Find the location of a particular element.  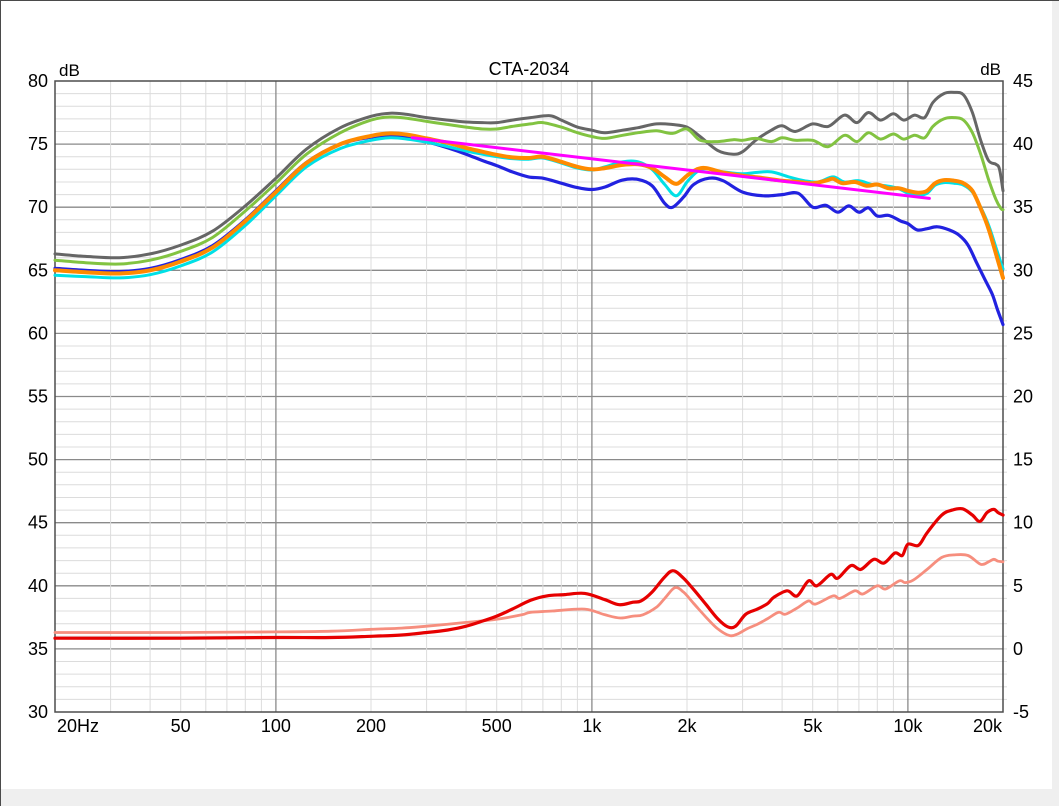

right-axis-tick-label: 40 is located at coordinates (1023, 144).